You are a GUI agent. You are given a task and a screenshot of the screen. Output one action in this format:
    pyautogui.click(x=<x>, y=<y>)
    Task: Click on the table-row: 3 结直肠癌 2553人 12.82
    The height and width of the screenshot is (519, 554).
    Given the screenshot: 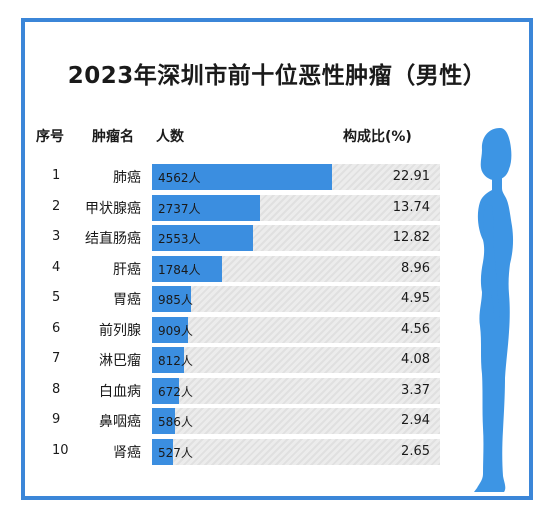 What is the action you would take?
    pyautogui.click(x=277, y=238)
    